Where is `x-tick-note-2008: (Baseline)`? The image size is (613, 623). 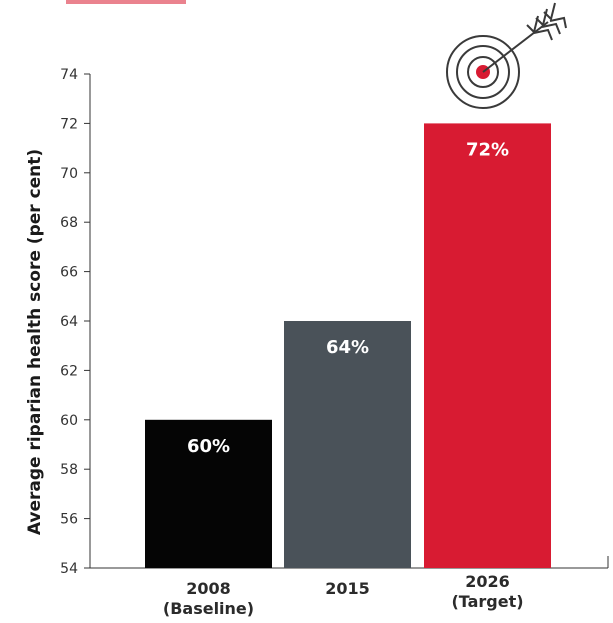
x-tick-note-2008: (Baseline) is located at coordinates (208, 608).